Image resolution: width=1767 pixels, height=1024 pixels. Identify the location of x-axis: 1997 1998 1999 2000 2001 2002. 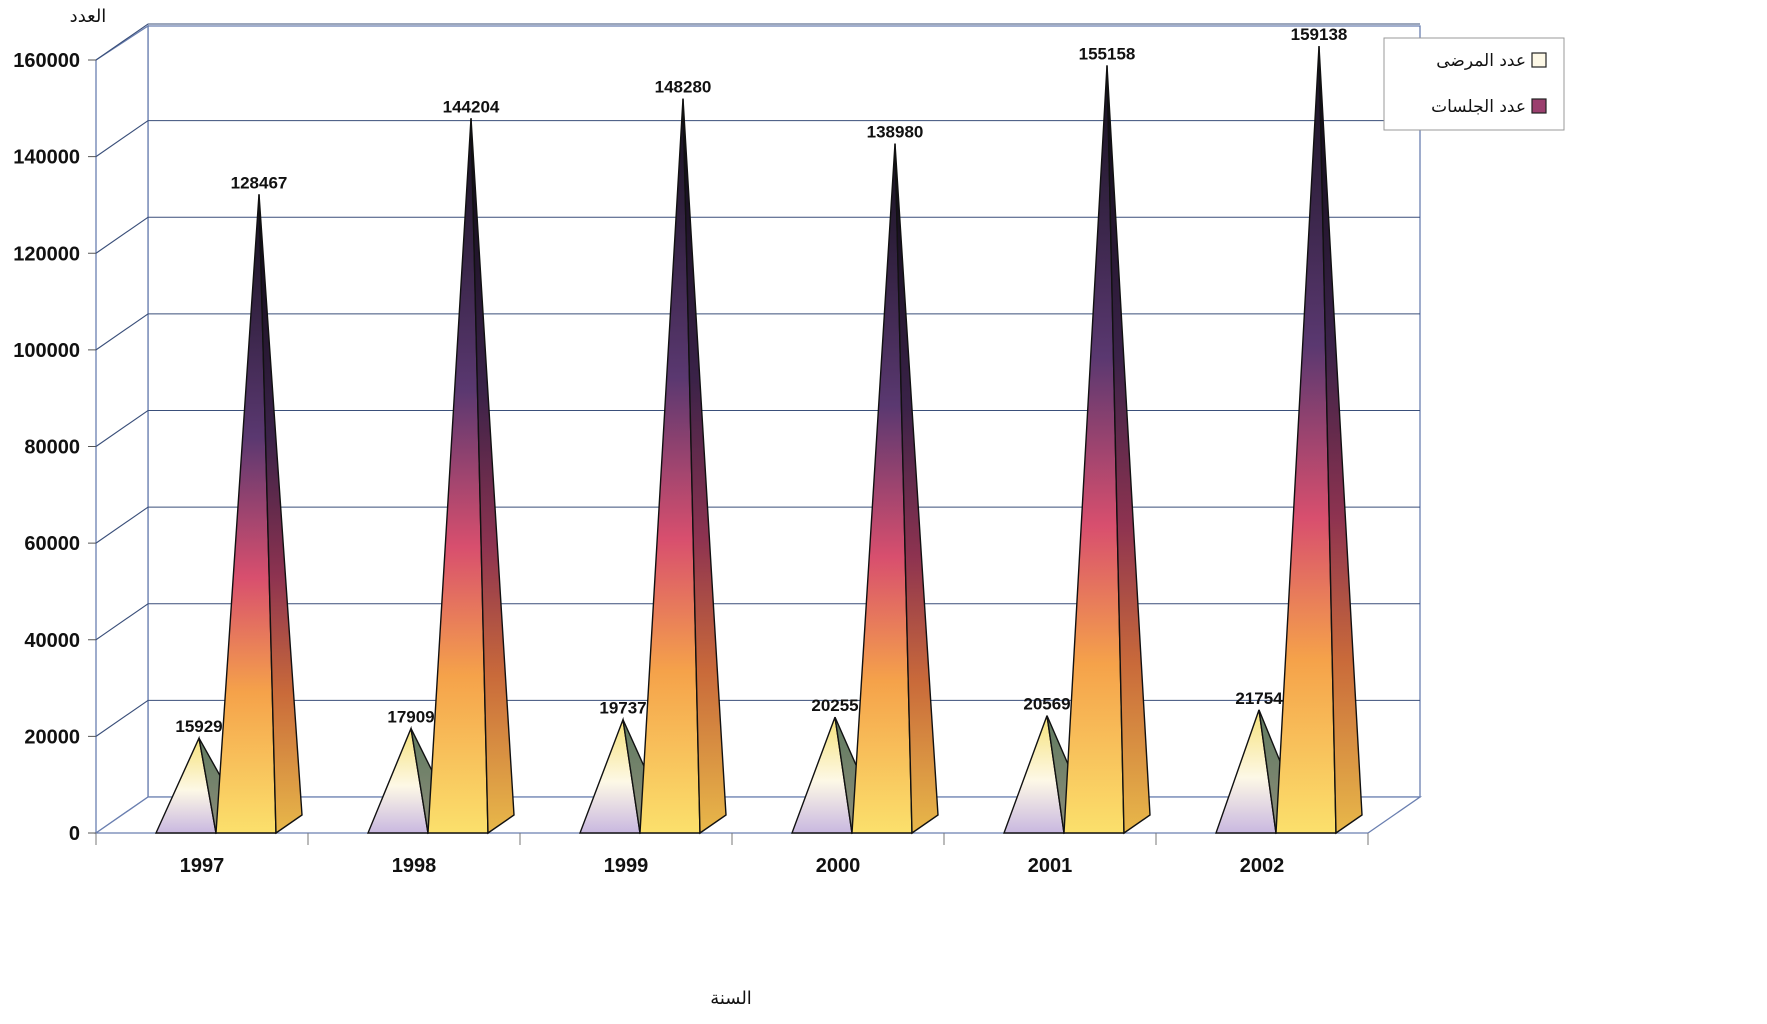
(732, 855).